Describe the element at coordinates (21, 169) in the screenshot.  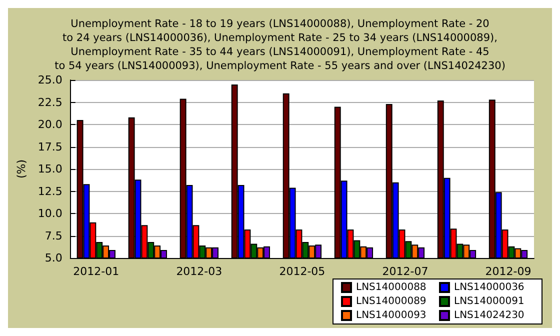
I see `y-axis-title: (%)` at that location.